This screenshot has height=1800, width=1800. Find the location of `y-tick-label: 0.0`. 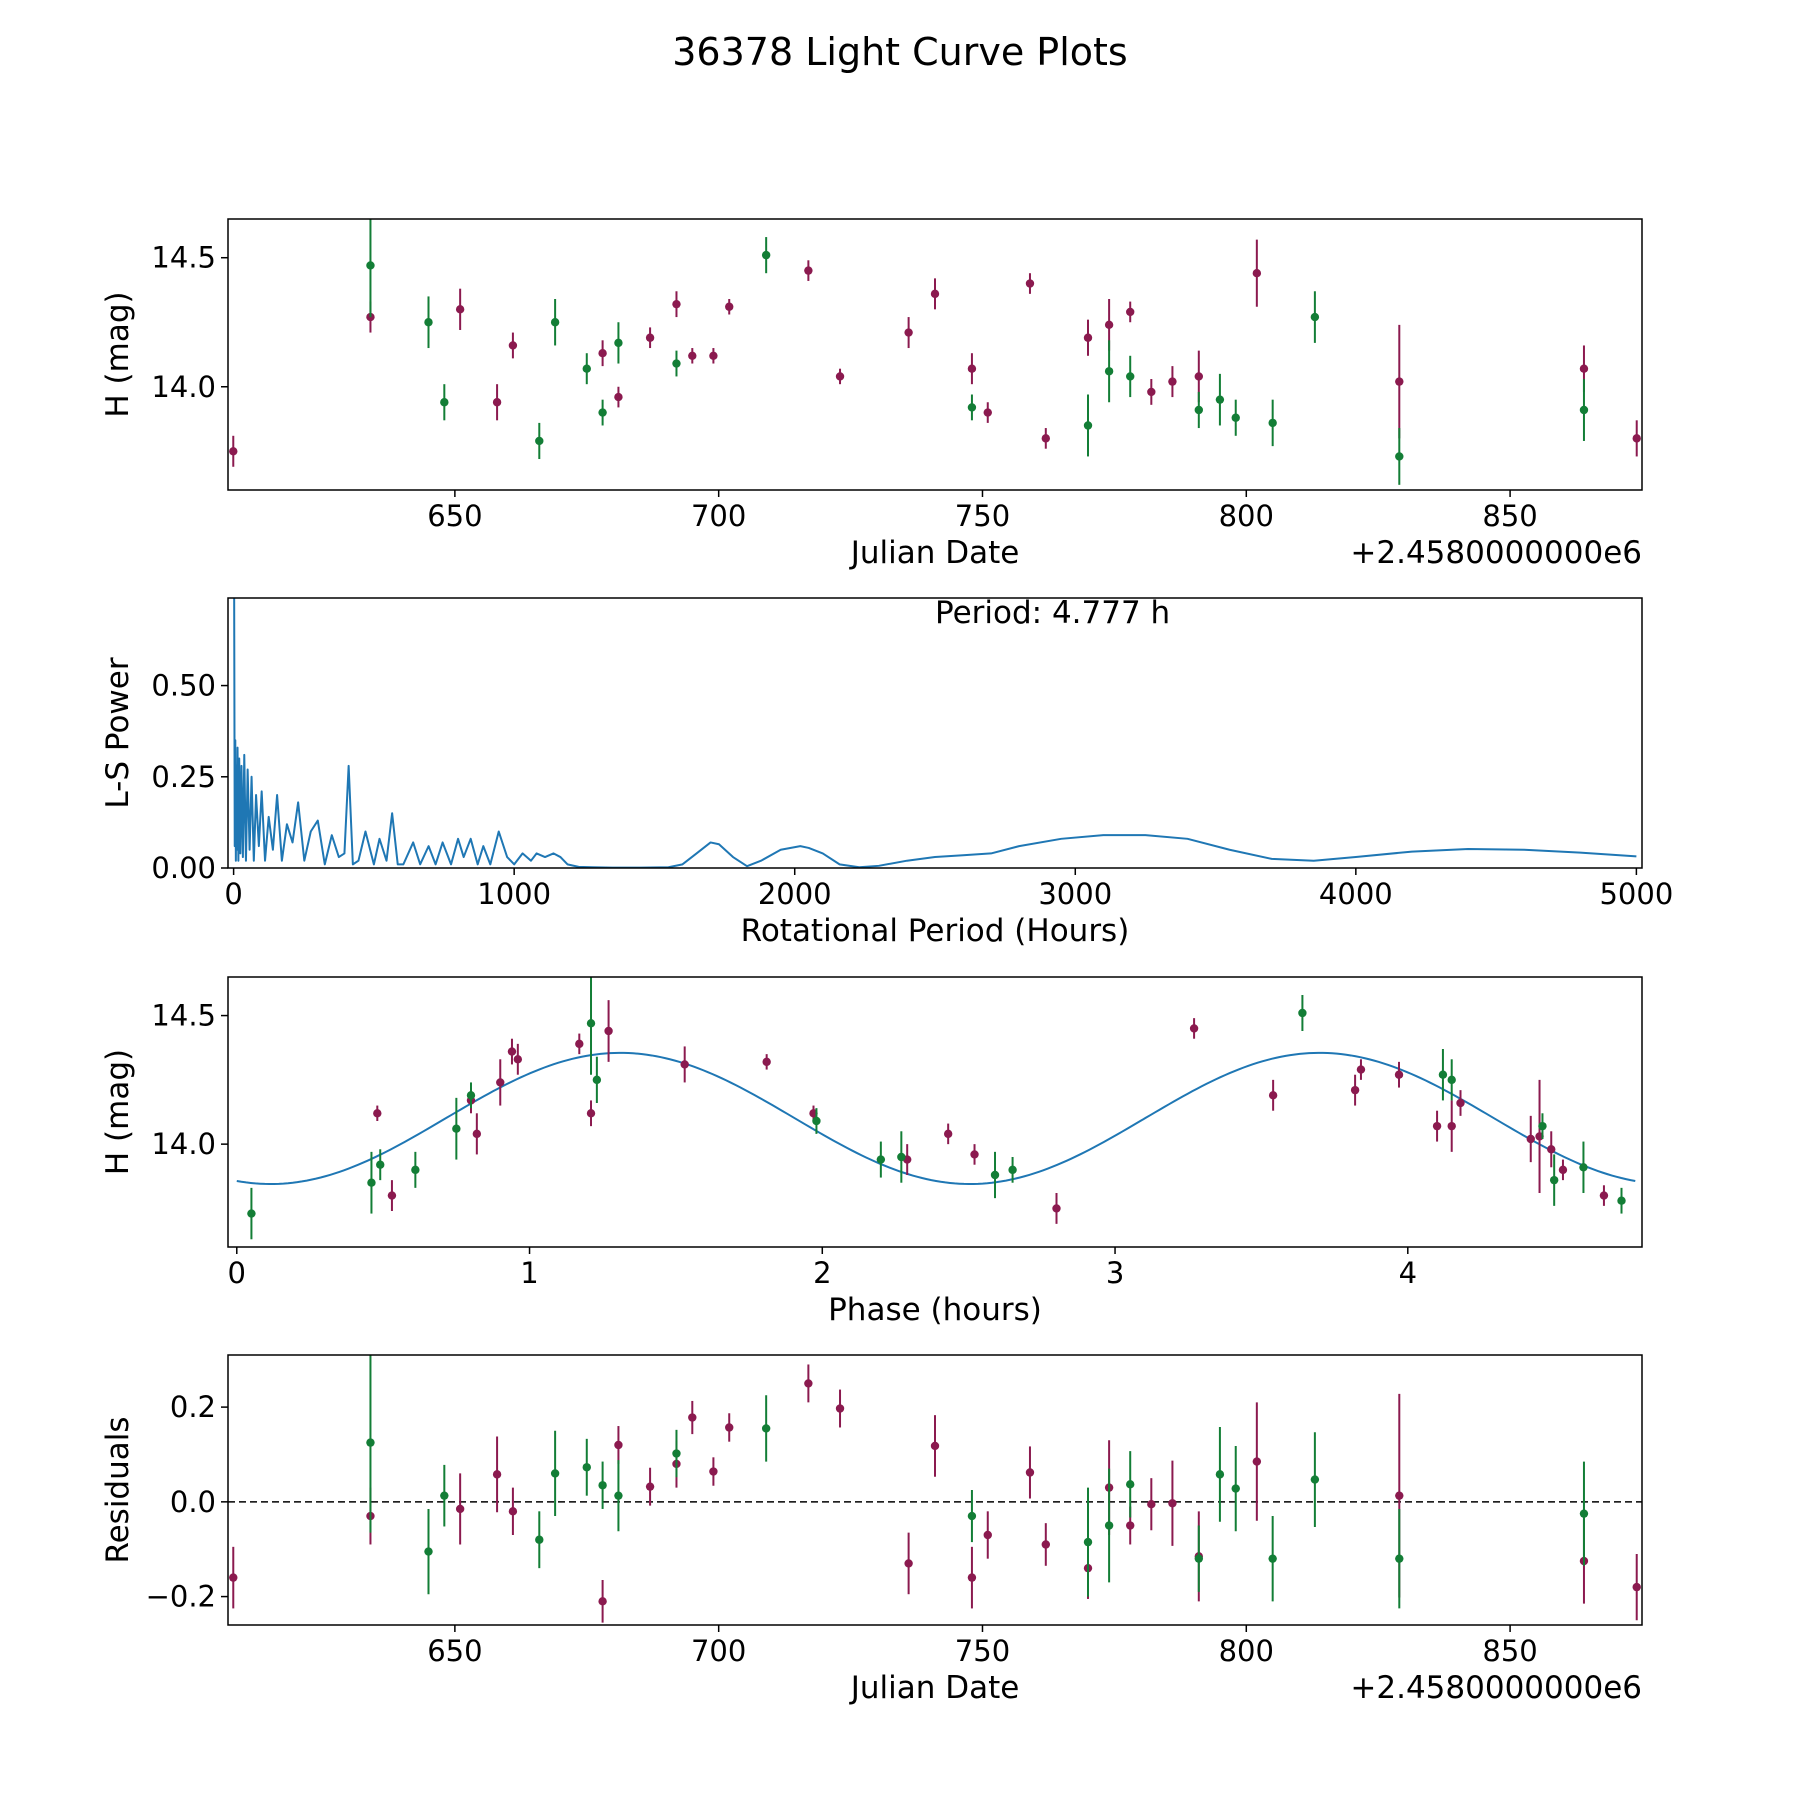

y-tick-label: 0.0 is located at coordinates (193, 1502).